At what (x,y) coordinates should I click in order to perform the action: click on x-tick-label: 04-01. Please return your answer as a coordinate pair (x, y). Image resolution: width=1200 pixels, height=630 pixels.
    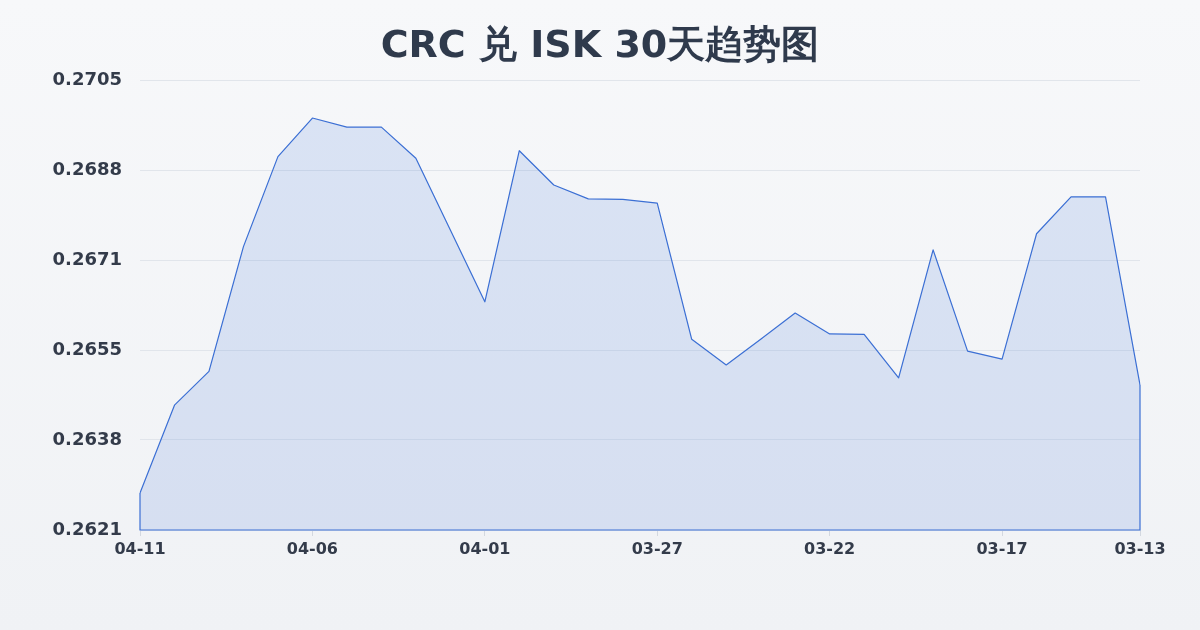
    Looking at the image, I should click on (485, 548).